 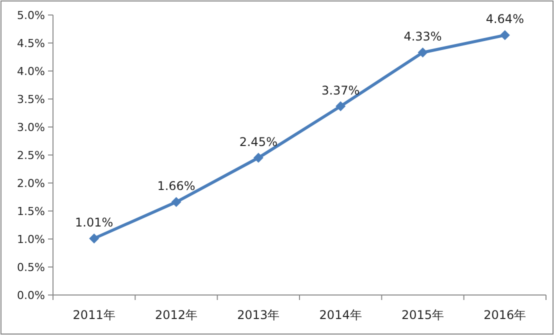 I want to click on y-tick-label: 0.0%, so click(x=31, y=295).